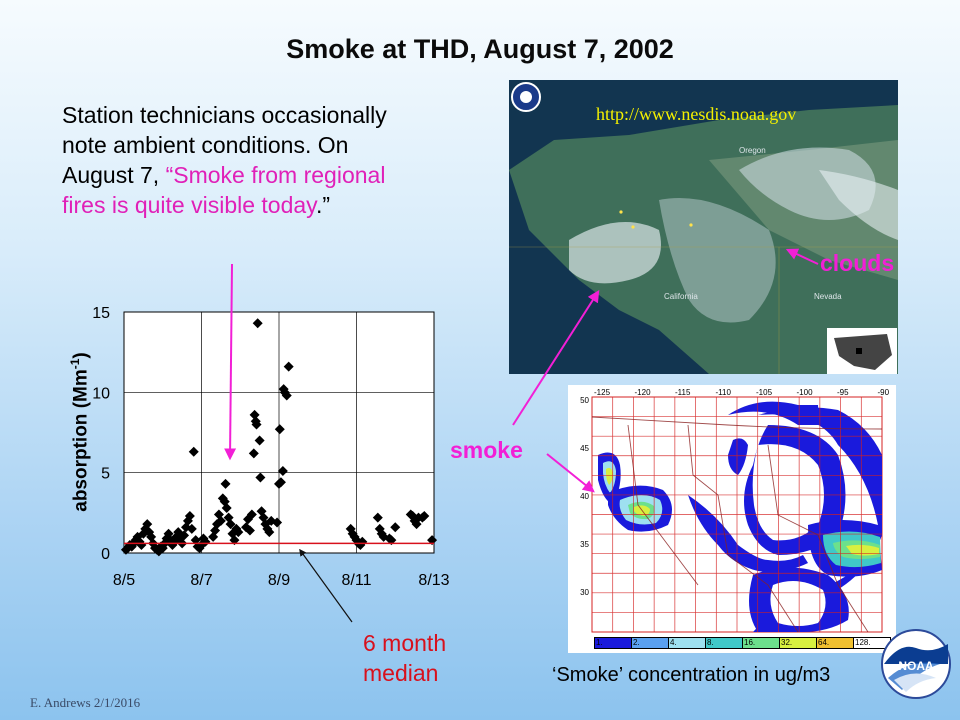 Image resolution: width=960 pixels, height=720 pixels. I want to click on legend-swatch: 128., so click(872, 643).